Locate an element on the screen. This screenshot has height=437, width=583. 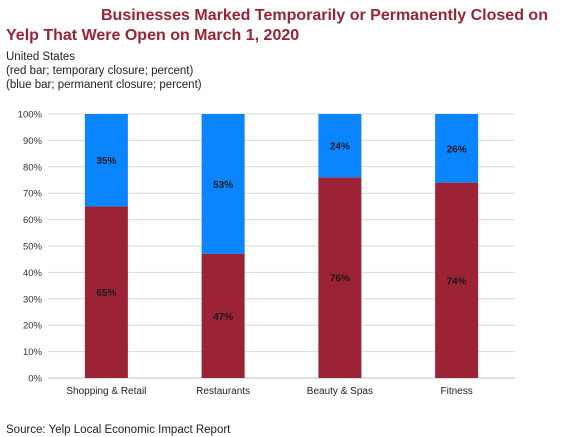
temporary-closure-label: 76% is located at coordinates (340, 279).